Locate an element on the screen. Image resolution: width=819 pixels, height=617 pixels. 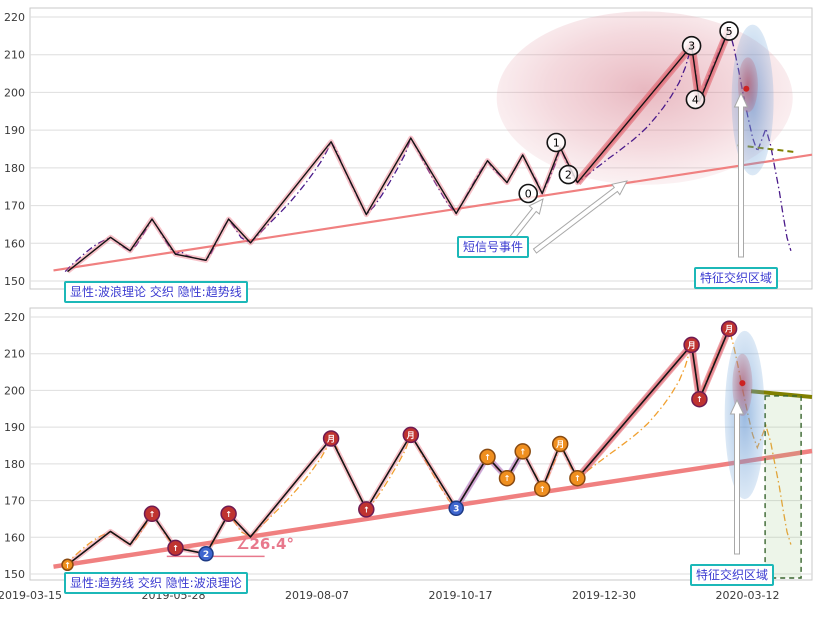
short-signal-event-label: 短信号事件 is located at coordinates (493, 247).